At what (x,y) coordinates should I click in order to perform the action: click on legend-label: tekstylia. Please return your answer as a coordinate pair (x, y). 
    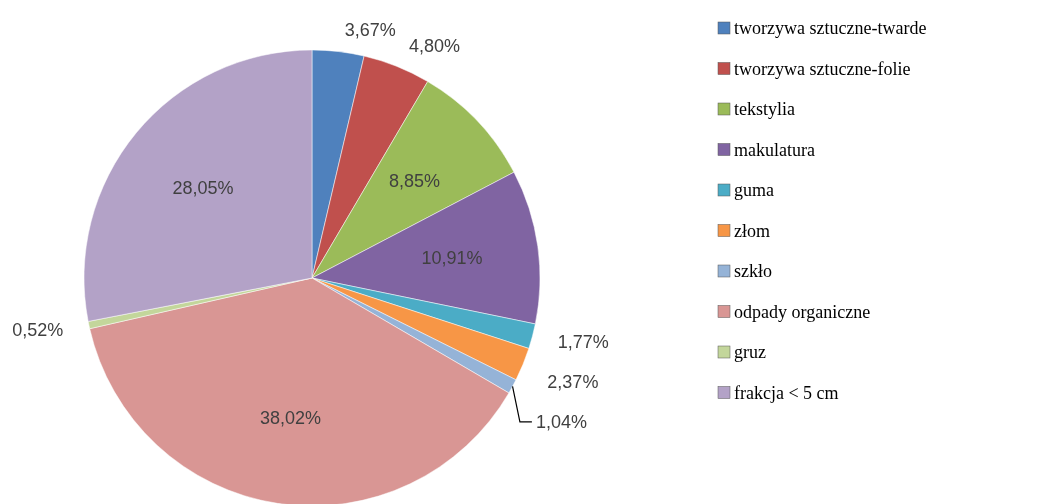
    Looking at the image, I should click on (764, 109).